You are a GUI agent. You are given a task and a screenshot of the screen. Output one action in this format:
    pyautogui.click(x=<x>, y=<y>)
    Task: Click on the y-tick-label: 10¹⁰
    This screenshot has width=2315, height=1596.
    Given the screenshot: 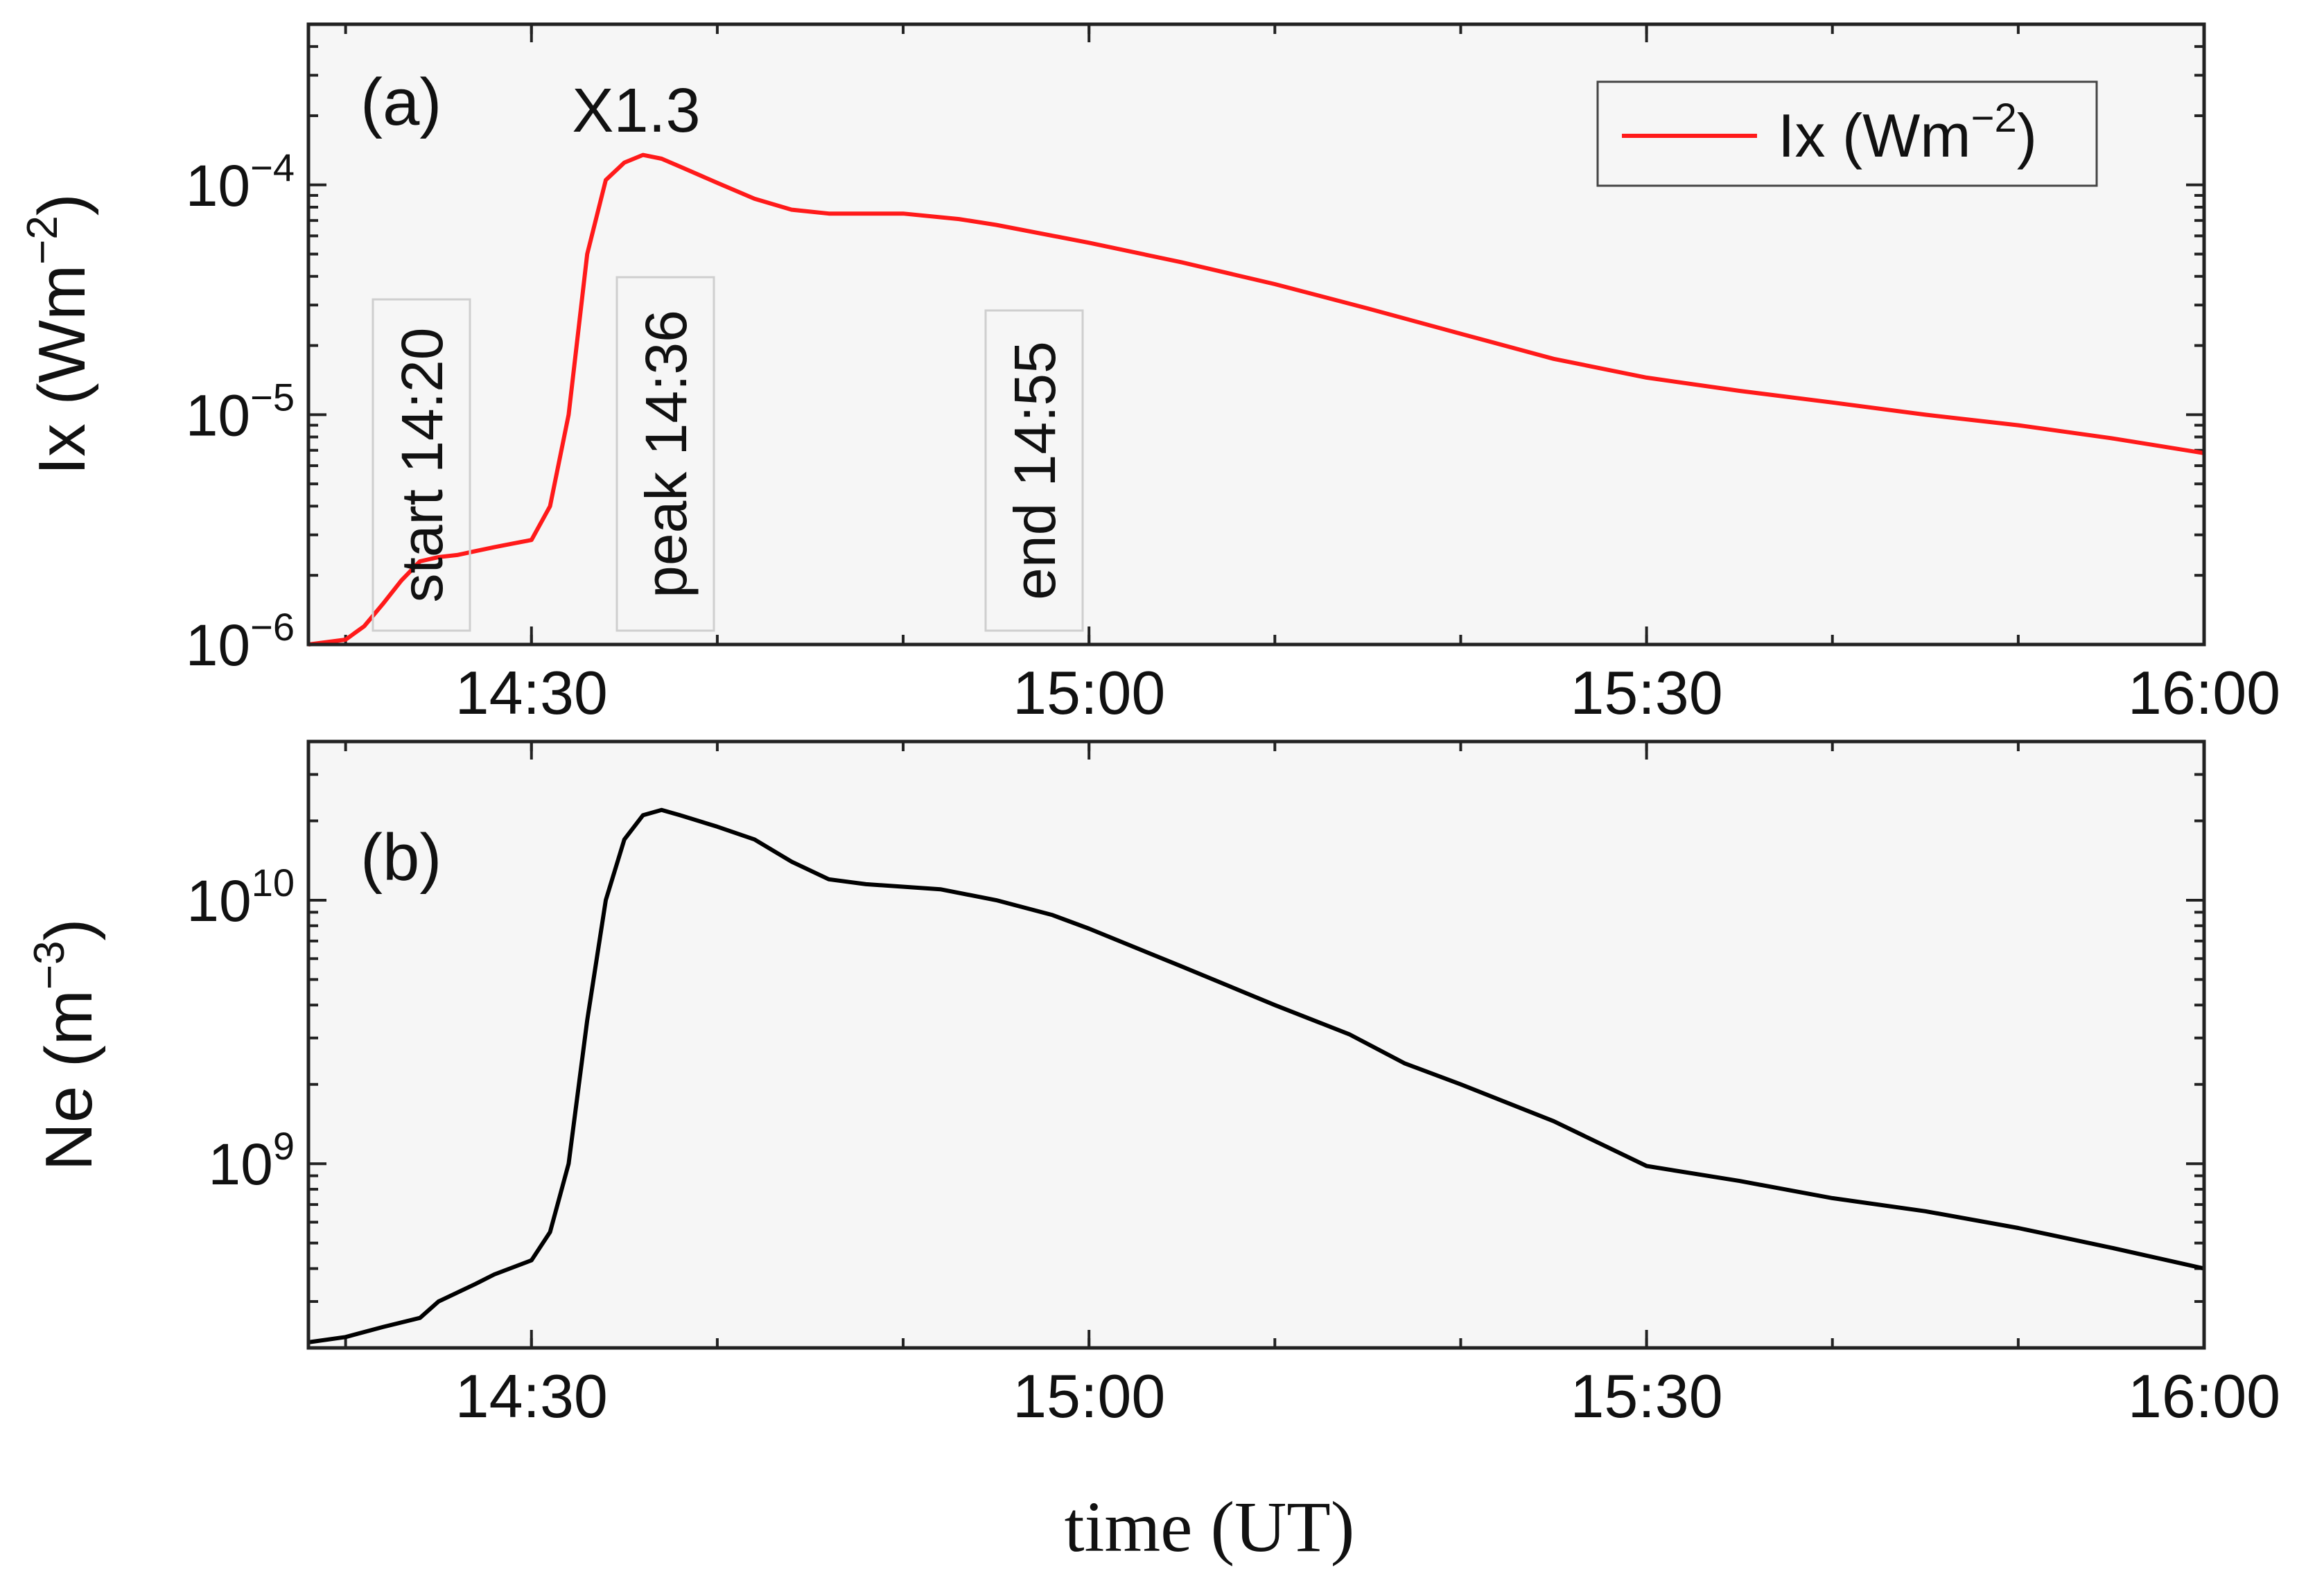 What is the action you would take?
    pyautogui.click(x=241, y=897)
    